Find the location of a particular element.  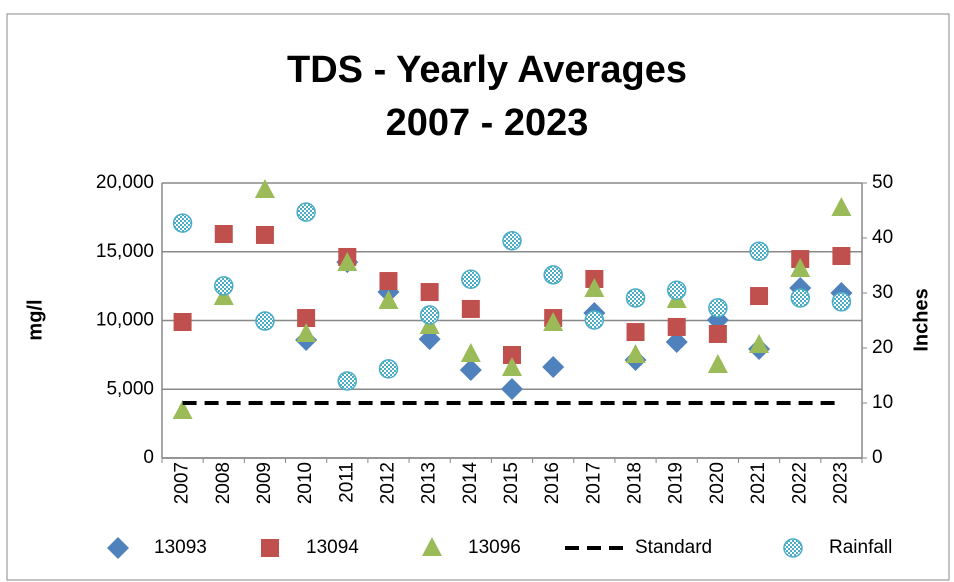

x-tick-label: 2009 is located at coordinates (264, 483).